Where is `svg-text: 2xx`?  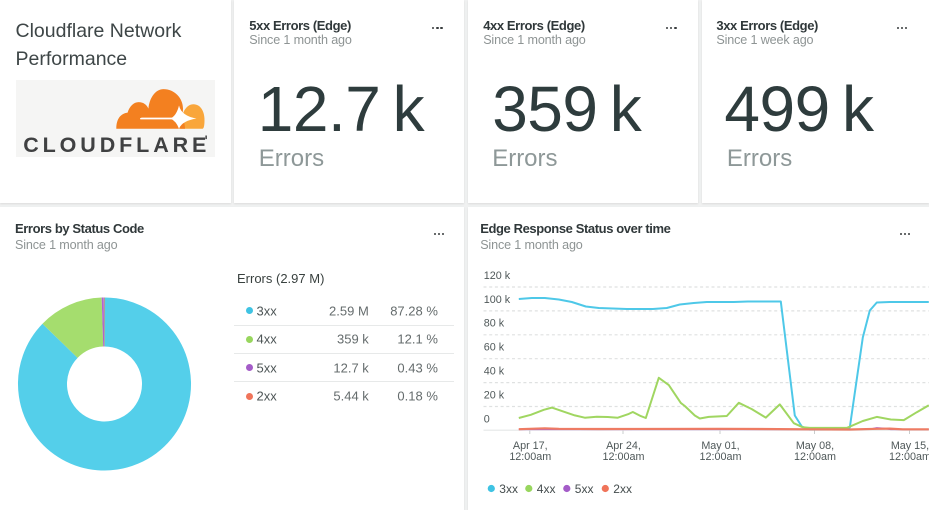 svg-text: 2xx is located at coordinates (622, 488).